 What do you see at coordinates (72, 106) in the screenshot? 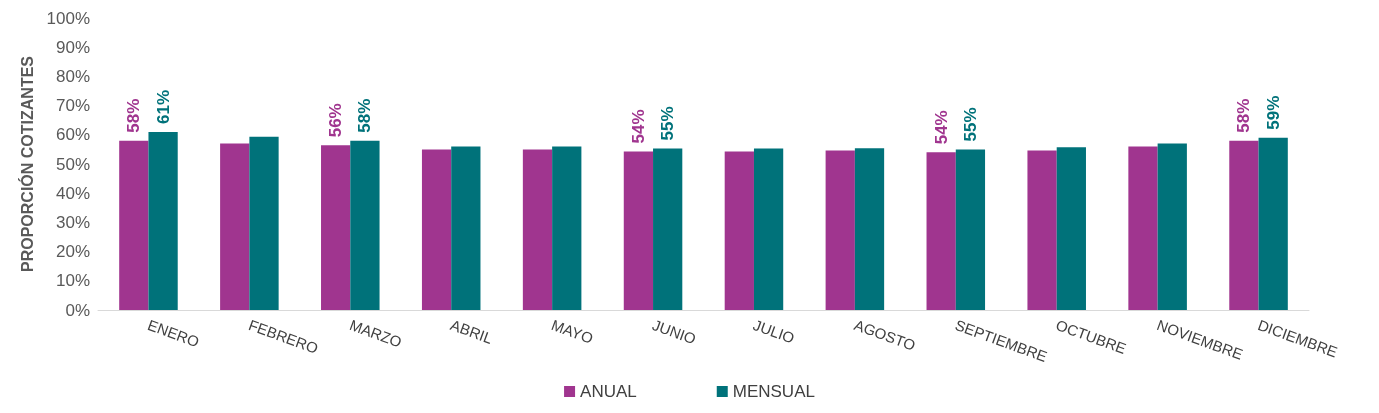
I see `y-tick-label: 70%` at bounding box center [72, 106].